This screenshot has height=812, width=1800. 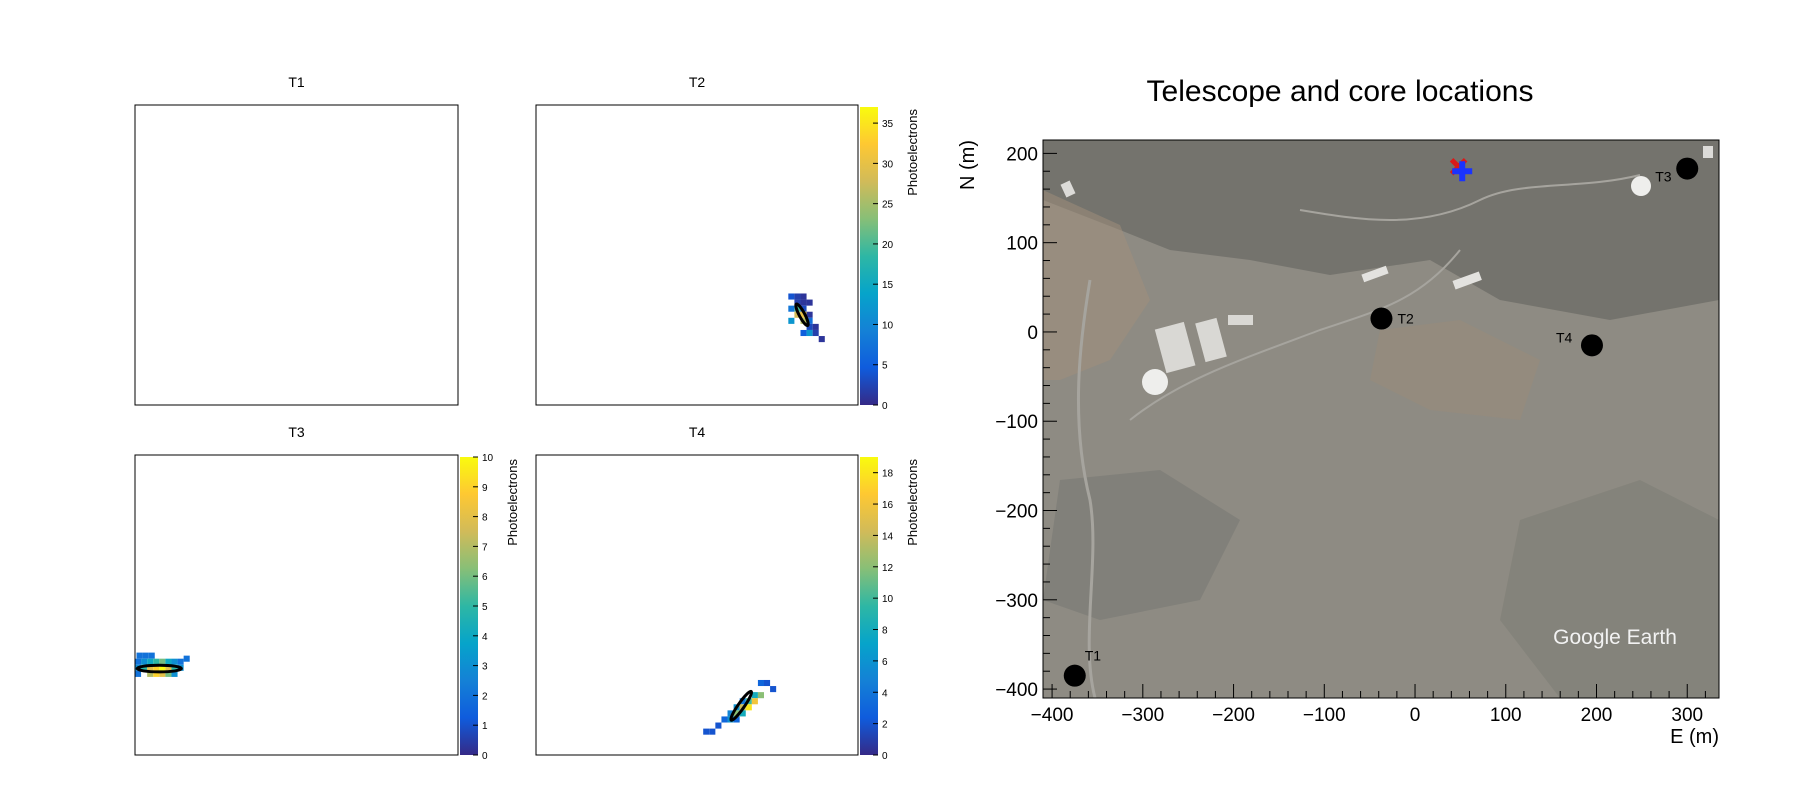 What do you see at coordinates (1506, 715) in the screenshot?
I see `x-tick-label: 100` at bounding box center [1506, 715].